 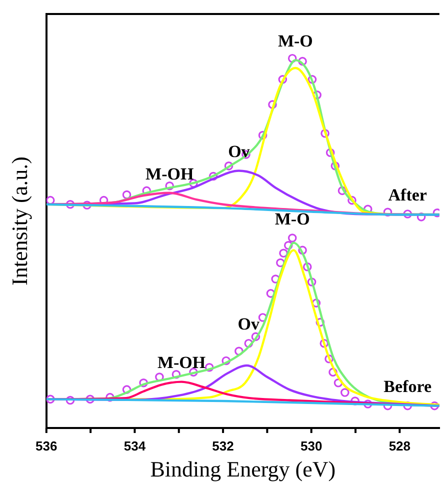 I want to click on x-tick-label: 534, so click(x=135, y=446).